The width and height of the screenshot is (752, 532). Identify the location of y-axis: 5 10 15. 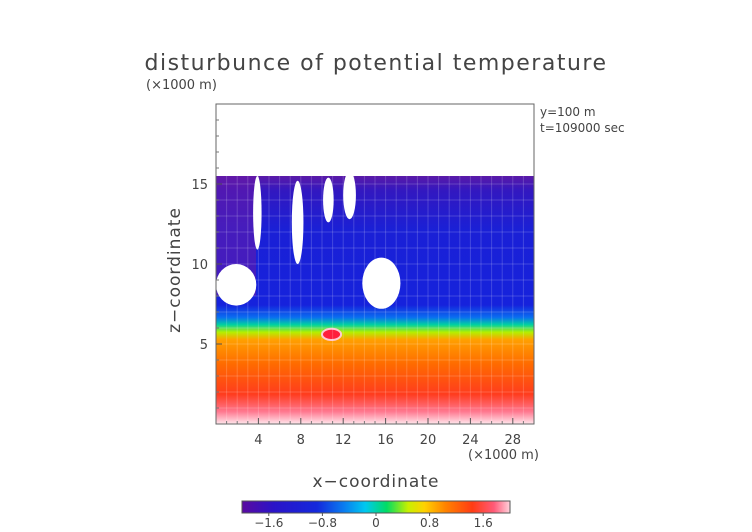
(206, 264).